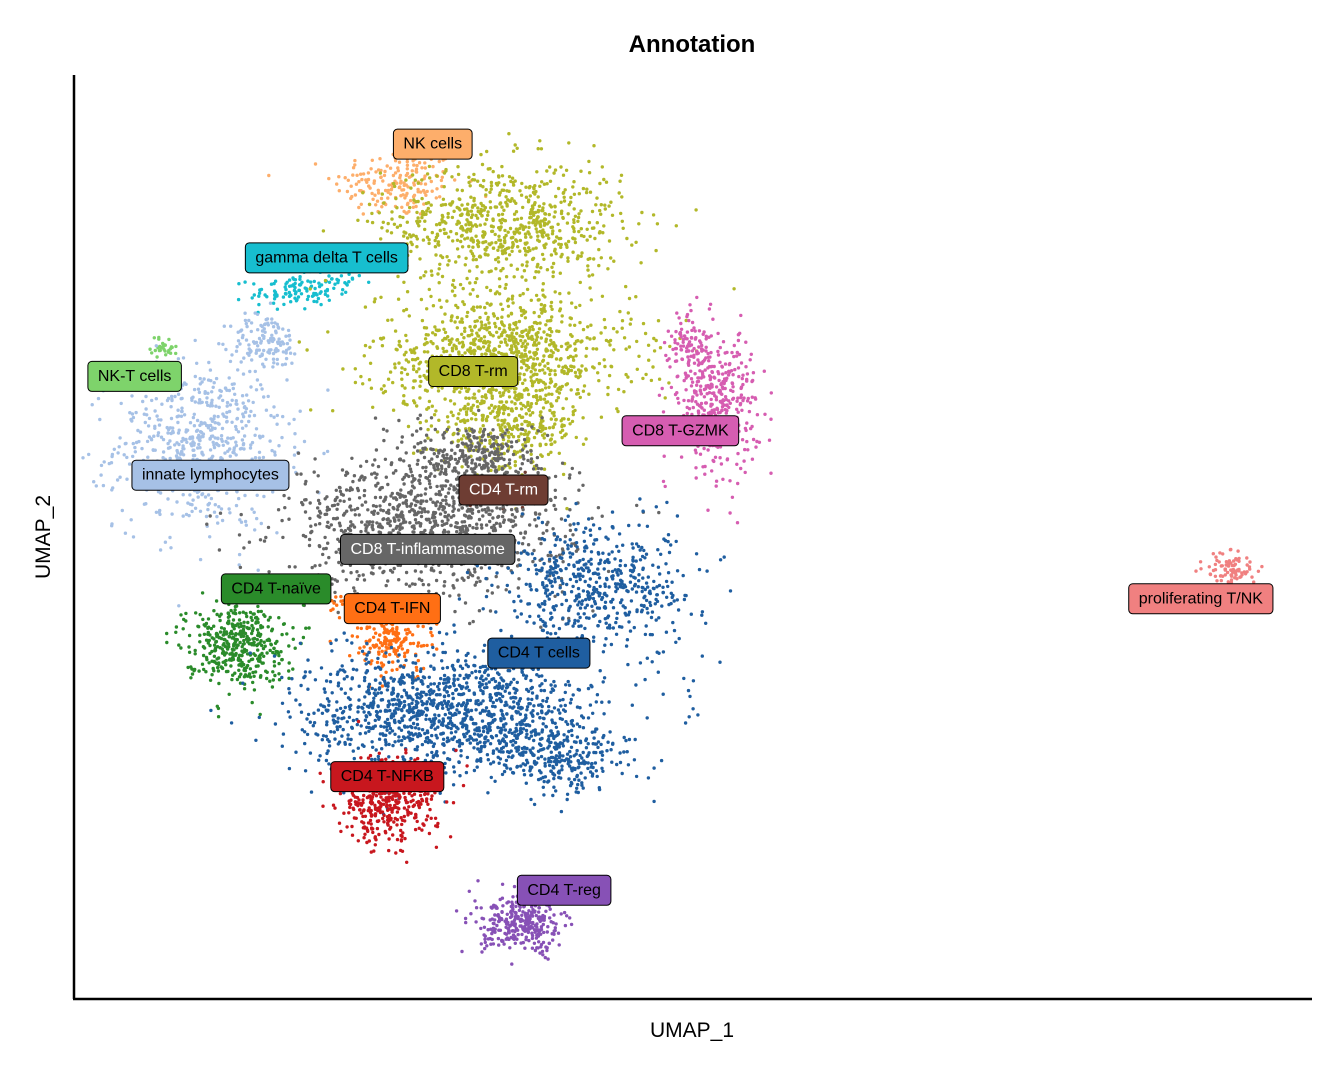 This screenshot has width=1344, height=1075. I want to click on cluster-points-cd8-t-gzmk, so click(708, 410).